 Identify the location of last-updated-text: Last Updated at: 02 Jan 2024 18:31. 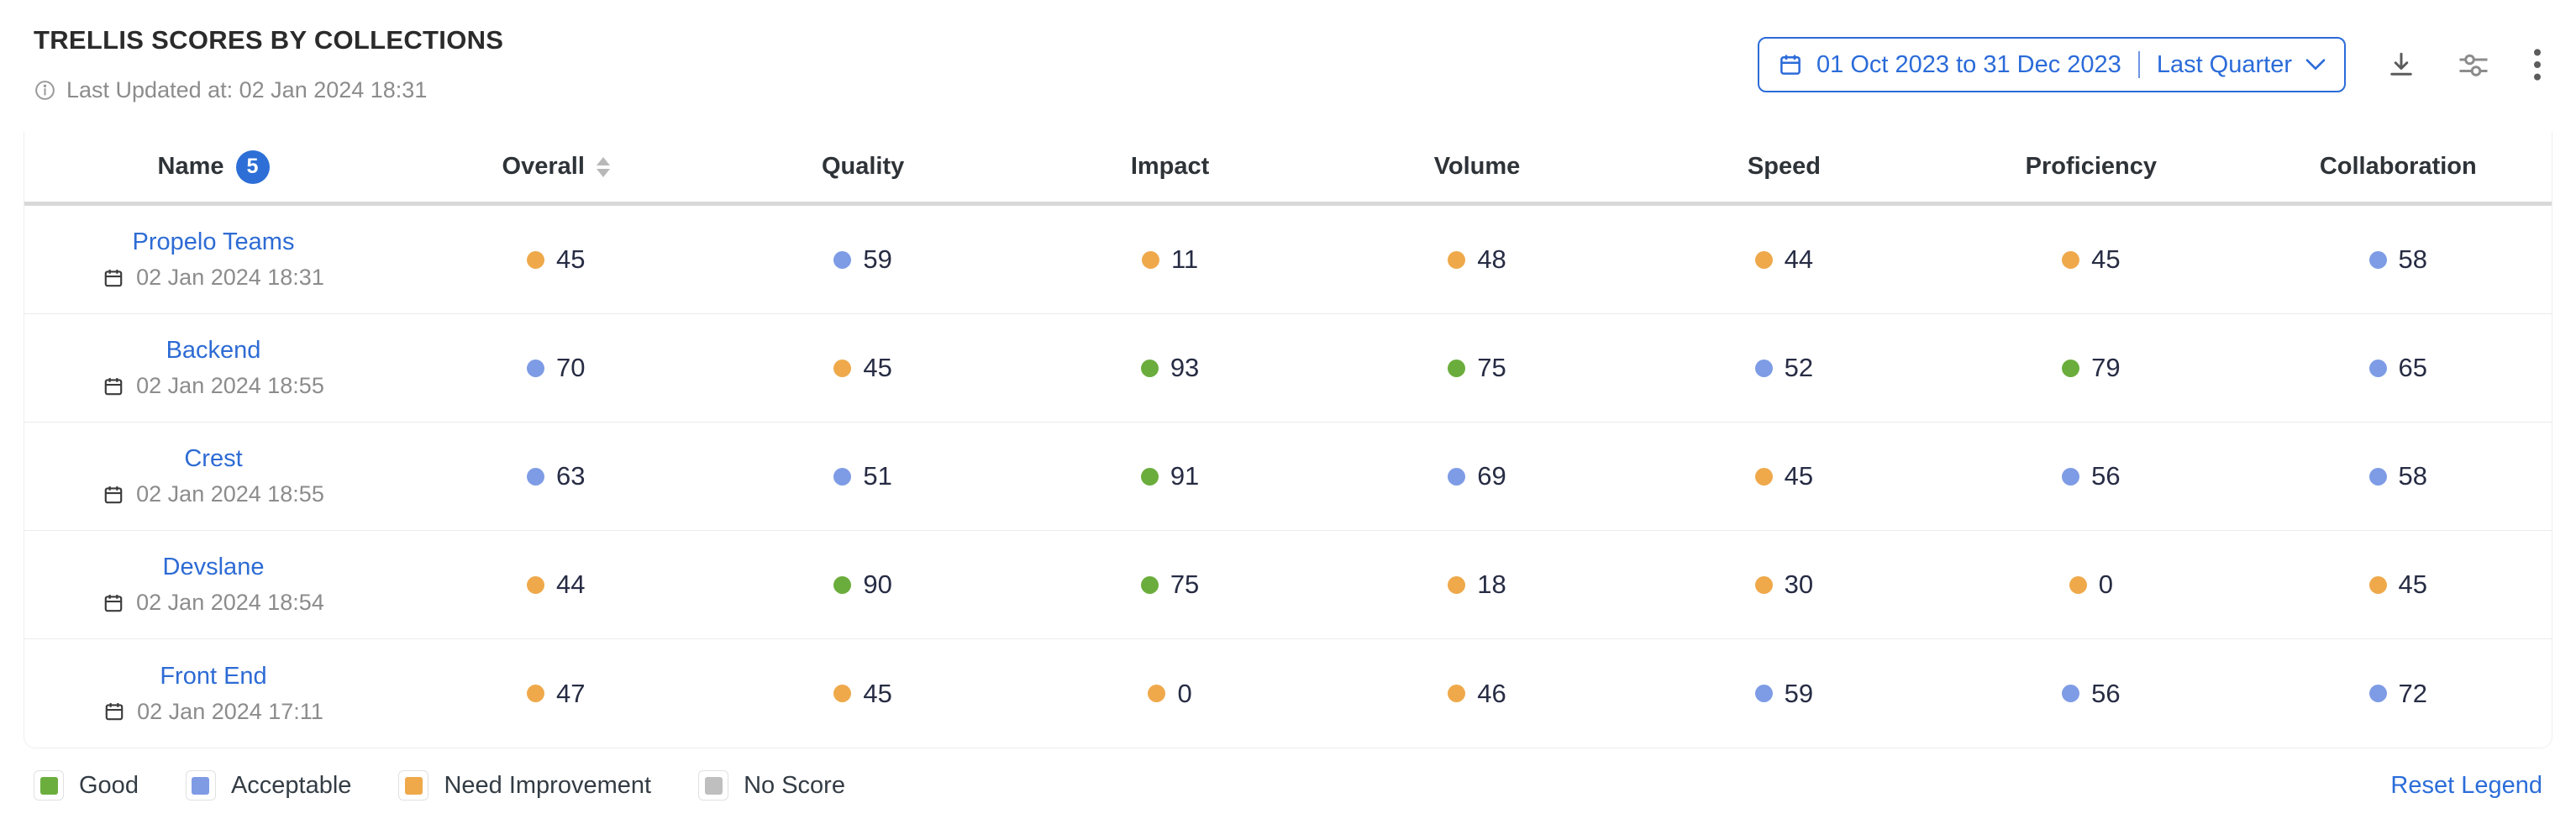
(247, 89).